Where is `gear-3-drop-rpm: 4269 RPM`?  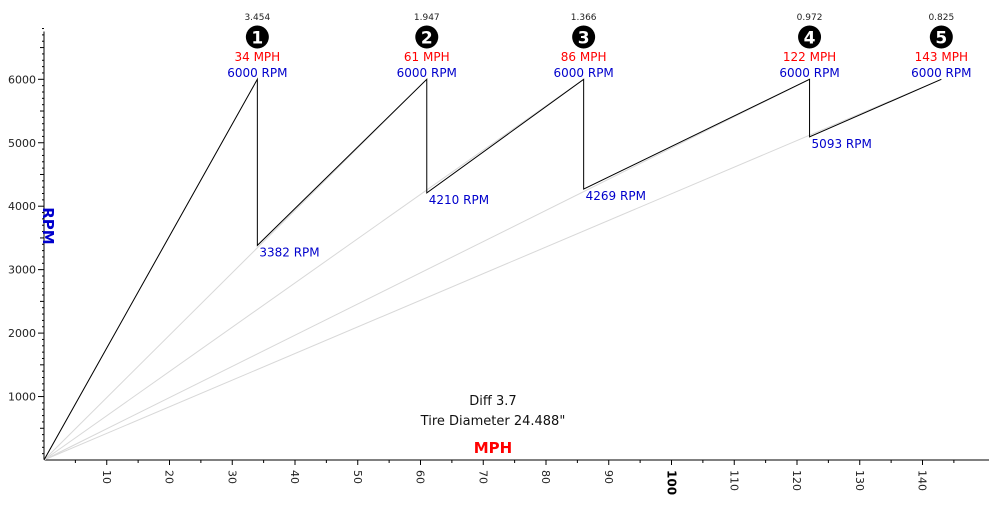
gear-3-drop-rpm: 4269 RPM is located at coordinates (616, 196).